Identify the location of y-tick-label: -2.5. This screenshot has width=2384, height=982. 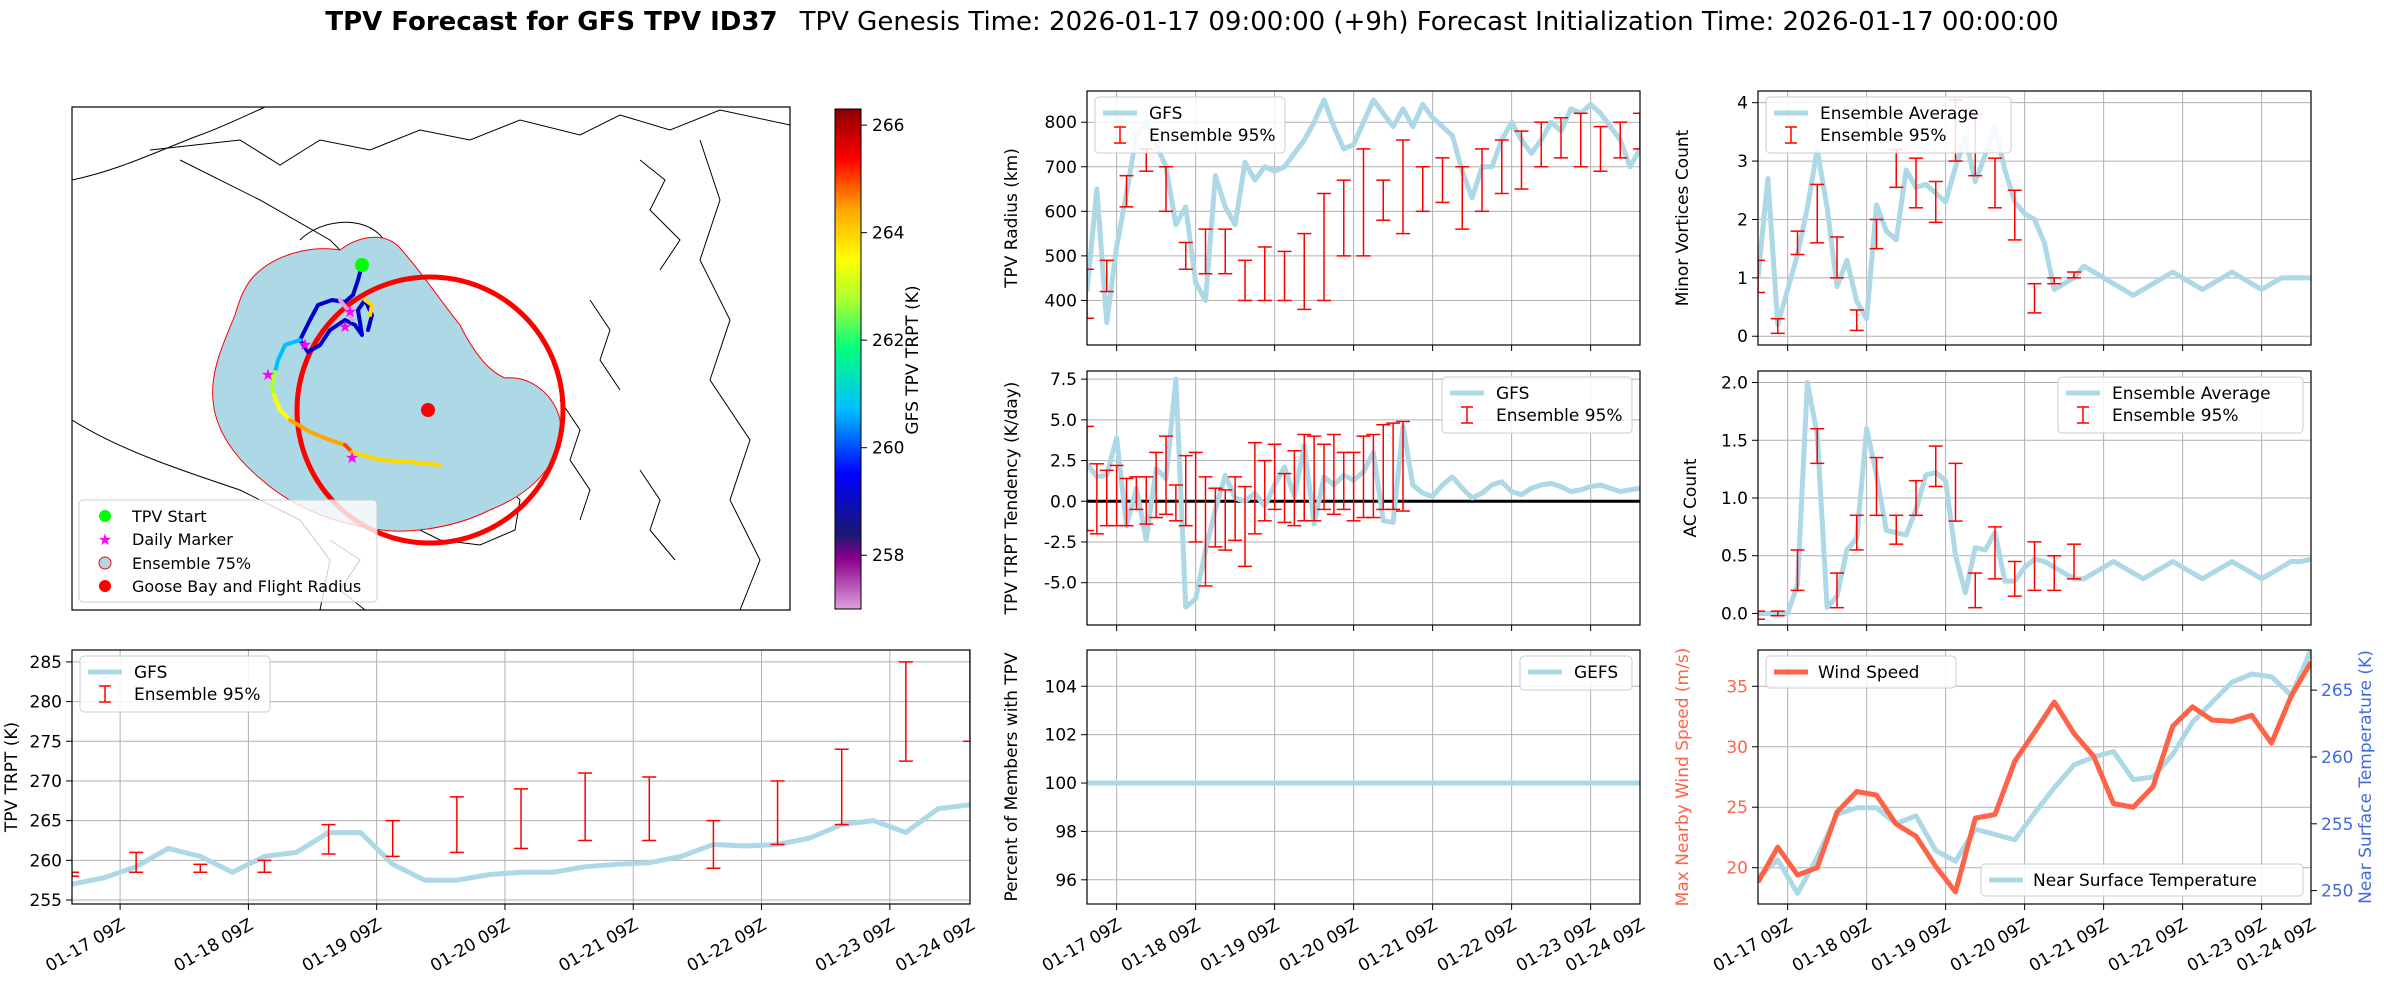
(1060, 543).